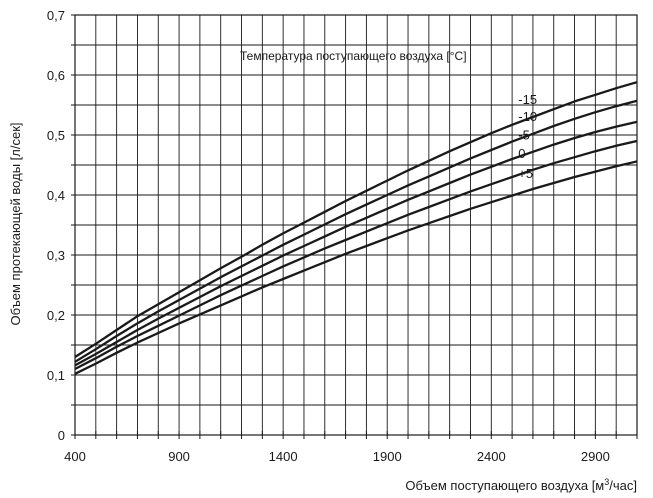 This screenshot has height=498, width=653. Describe the element at coordinates (15, 224) in the screenshot. I see `y-axis-title: Объем протекающей воды [л/сек]` at that location.